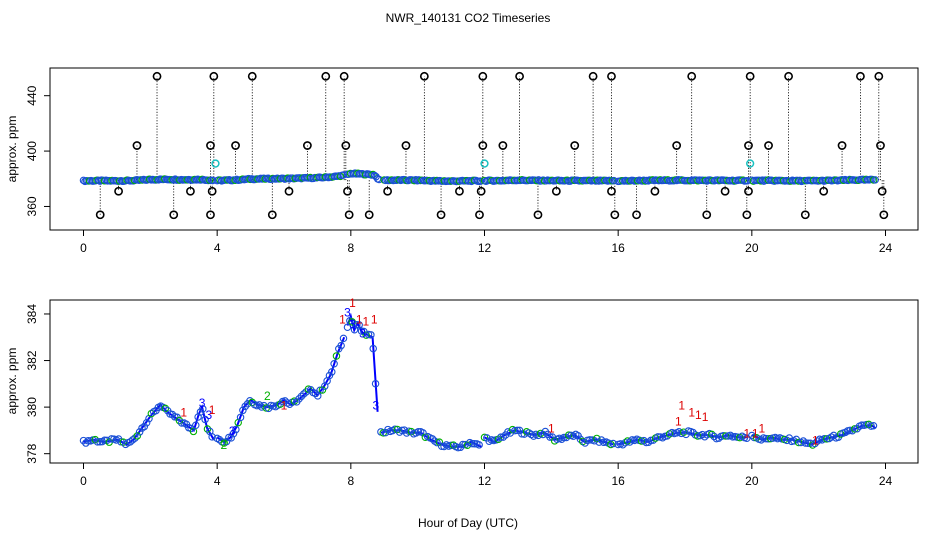 The height and width of the screenshot is (540, 936). What do you see at coordinates (485, 481) in the screenshot?
I see `x-tick-label: 12` at bounding box center [485, 481].